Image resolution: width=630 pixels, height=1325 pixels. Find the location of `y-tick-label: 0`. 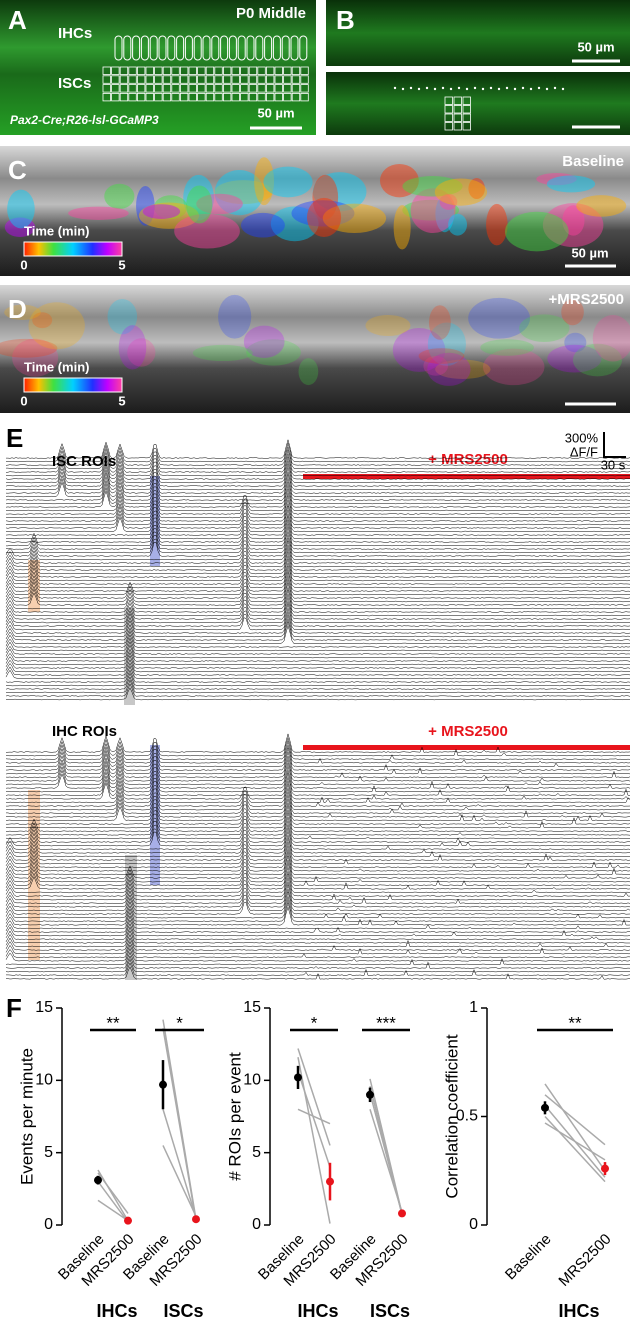

y-tick-label: 0 is located at coordinates (256, 1224).